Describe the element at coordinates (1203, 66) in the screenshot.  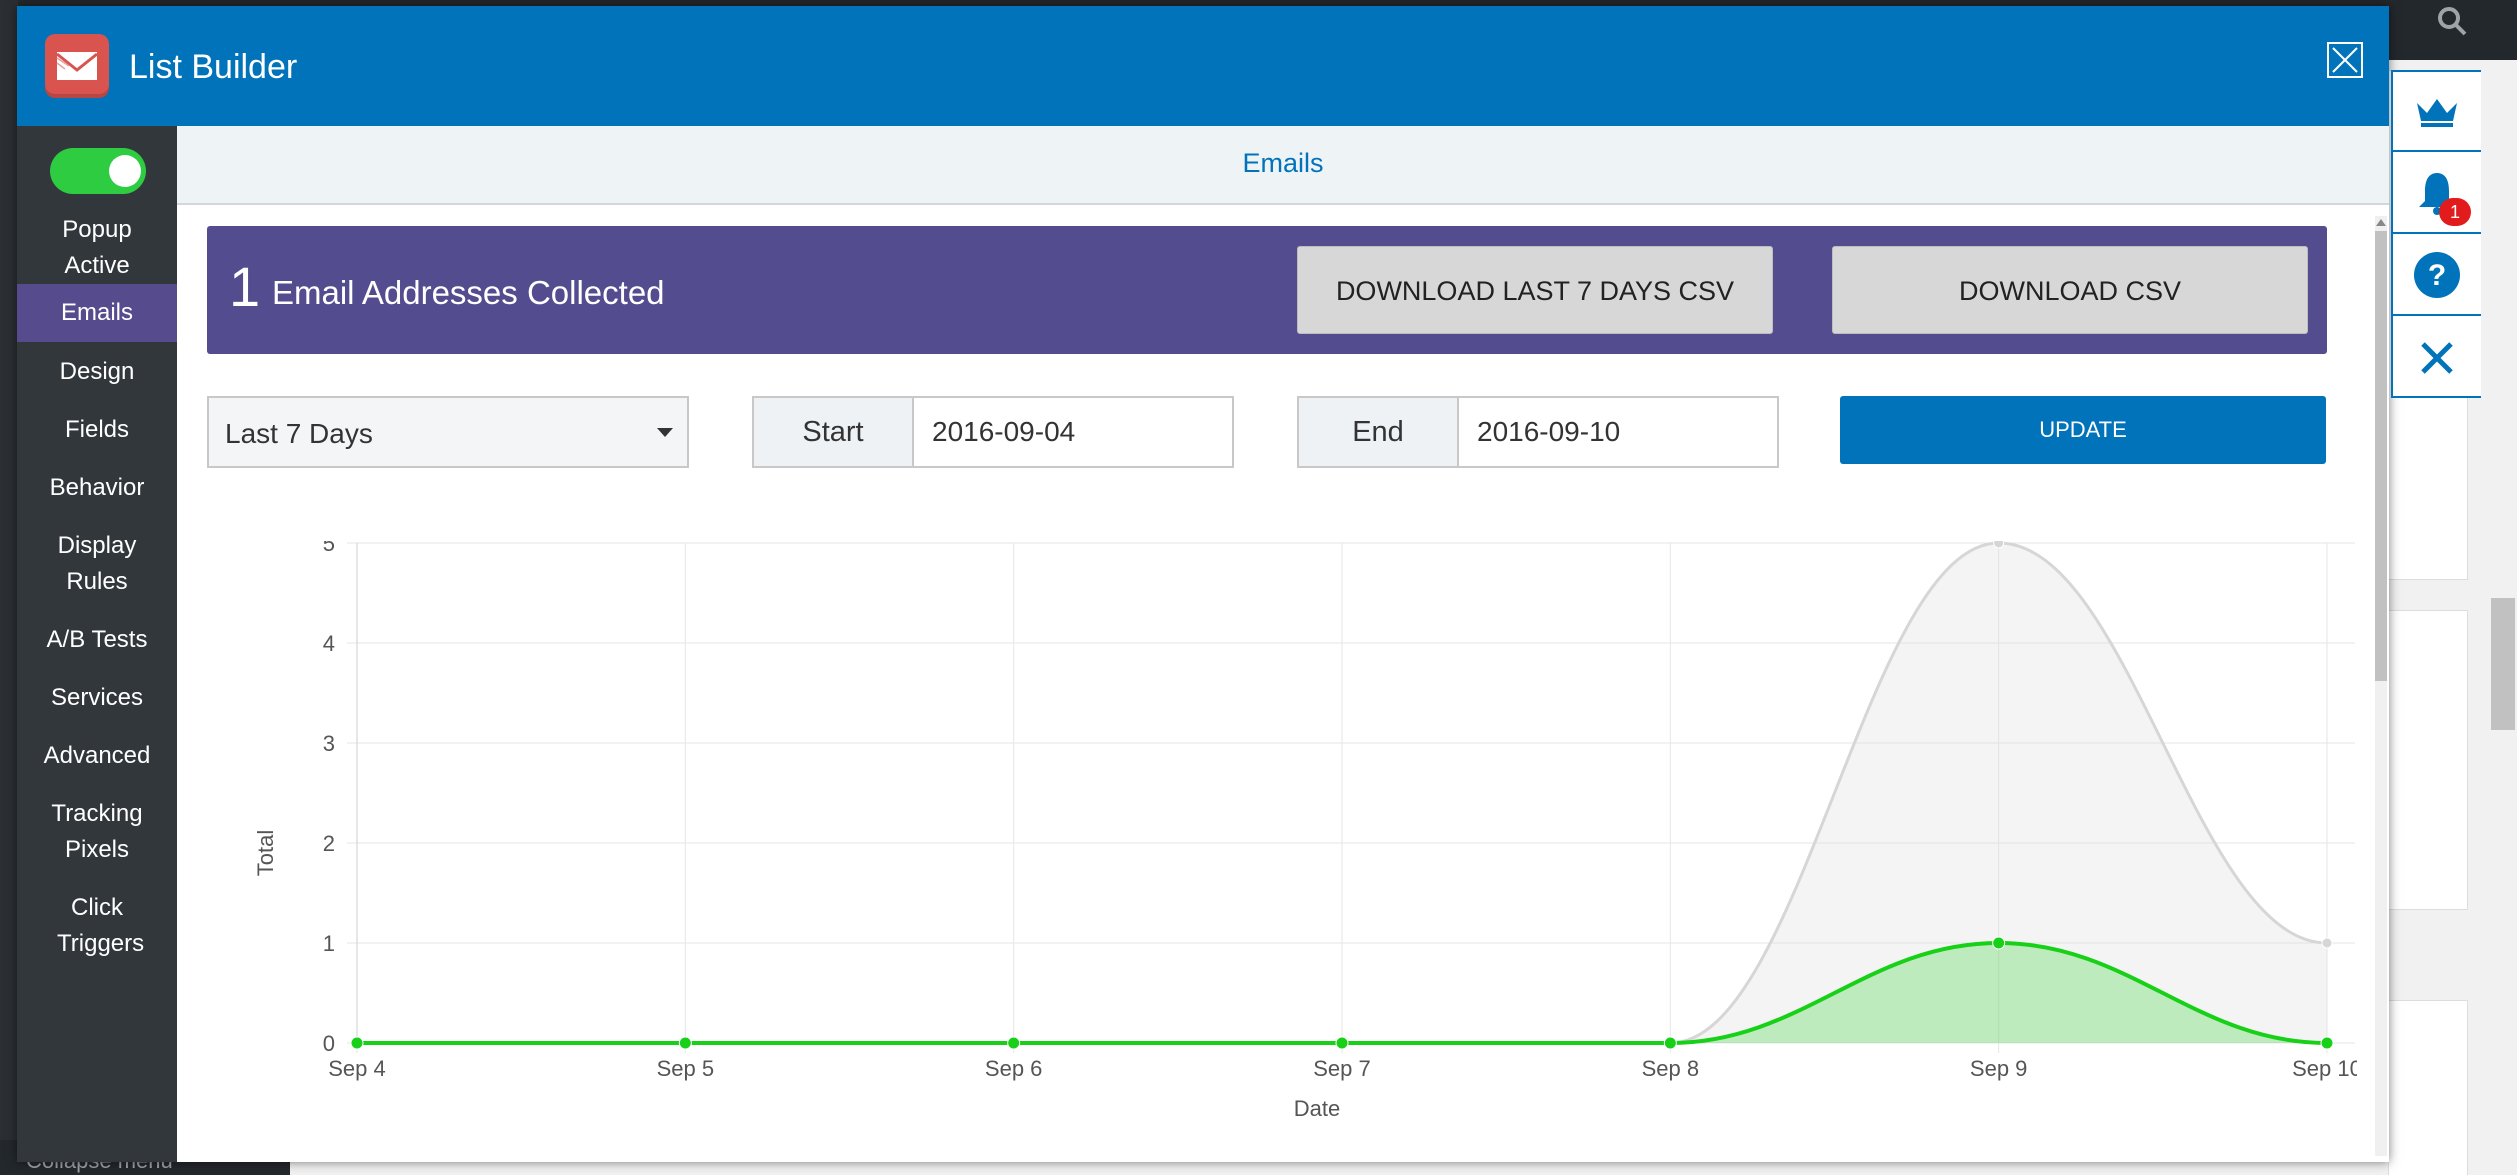
I see `modal-header: List Builder` at that location.